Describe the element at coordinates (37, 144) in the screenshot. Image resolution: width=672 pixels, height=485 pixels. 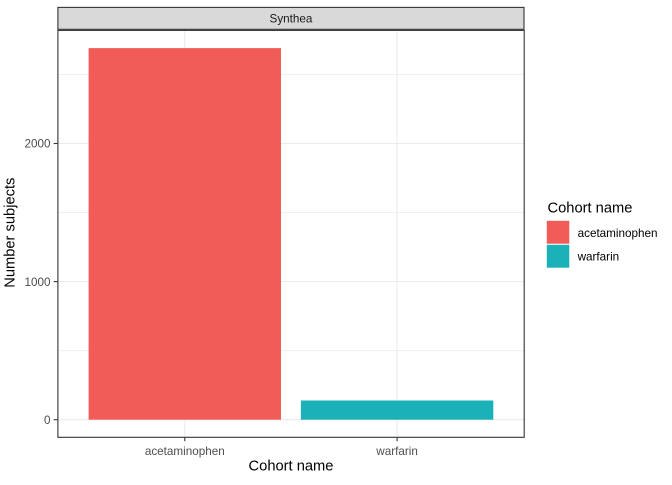
I see `svg-text: 2000` at that location.